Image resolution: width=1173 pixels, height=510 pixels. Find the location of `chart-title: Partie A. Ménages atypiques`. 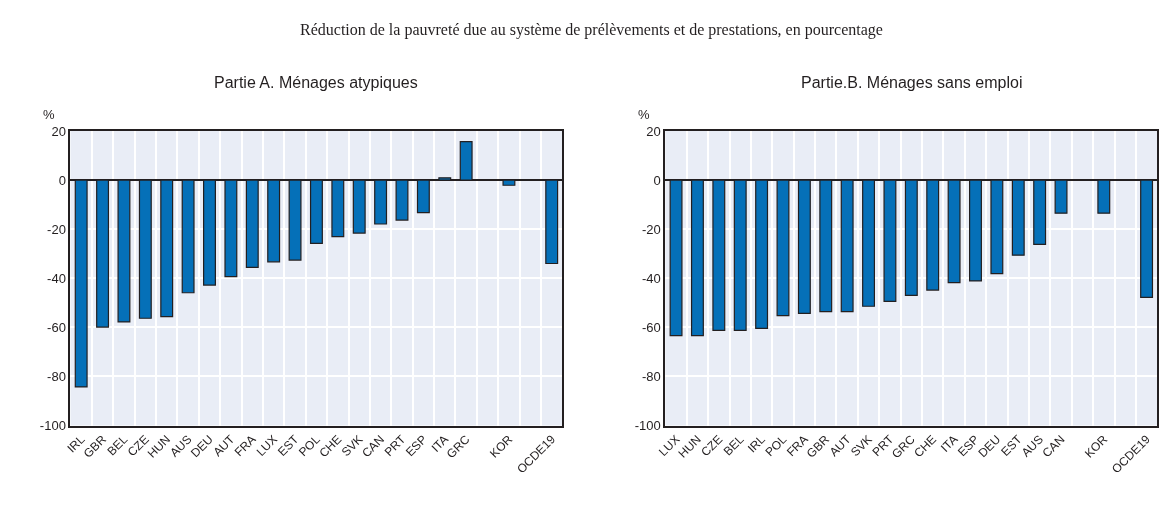

chart-title: Partie A. Ménages atypiques is located at coordinates (316, 82).